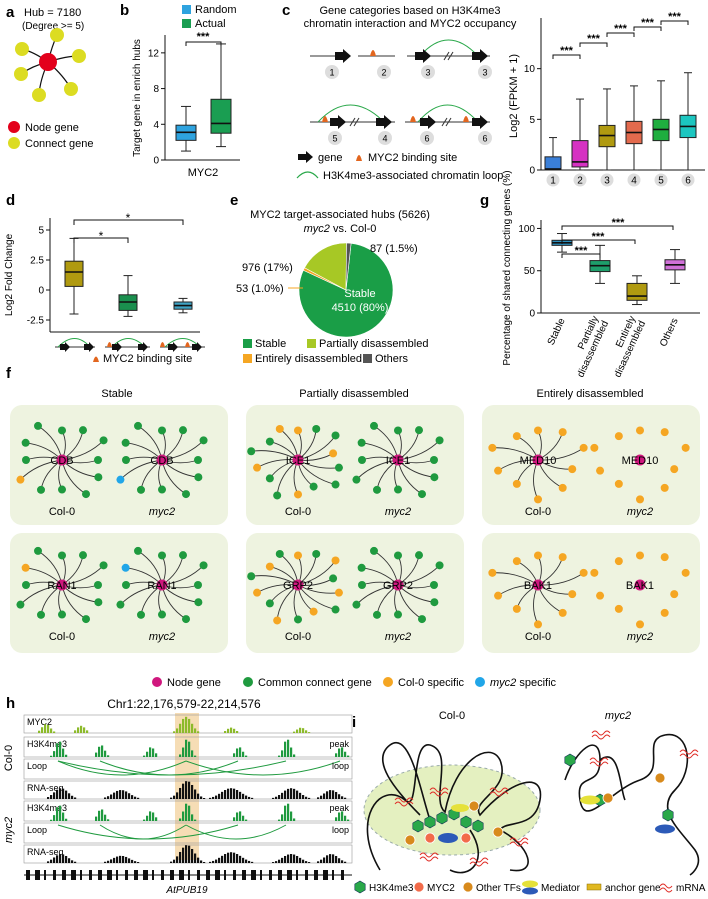 The width and height of the screenshot is (708, 899). What do you see at coordinates (52, 13) in the screenshot?
I see `panel-a-title: Hub = 7180` at bounding box center [52, 13].